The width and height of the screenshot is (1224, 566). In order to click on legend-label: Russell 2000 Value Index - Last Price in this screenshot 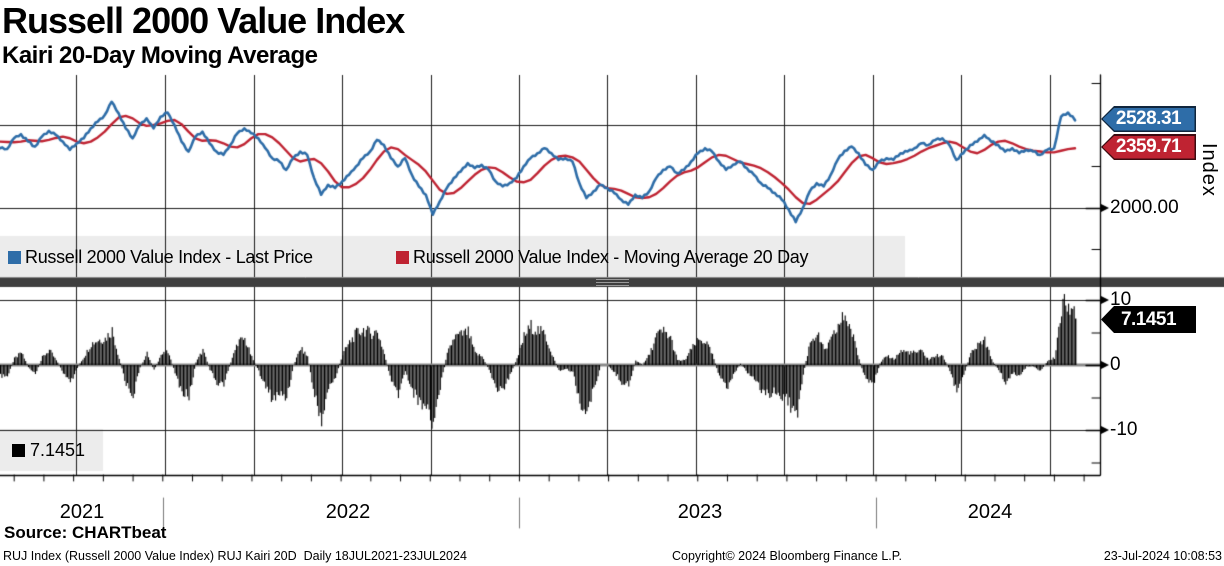, I will do `click(169, 256)`.